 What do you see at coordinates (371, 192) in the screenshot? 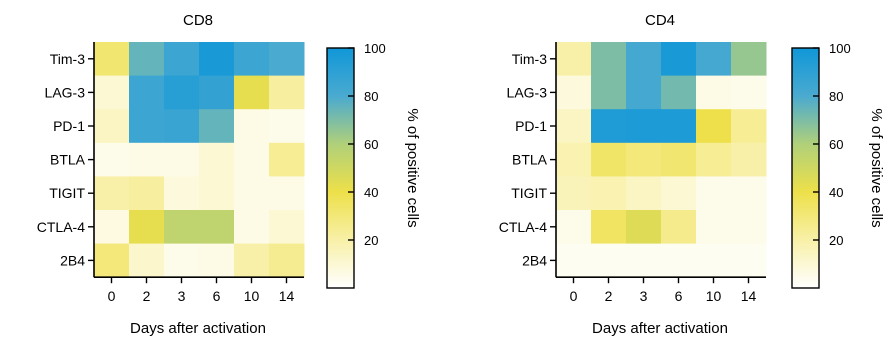
I see `panel0-colorbar-tick-label: 40` at bounding box center [371, 192].